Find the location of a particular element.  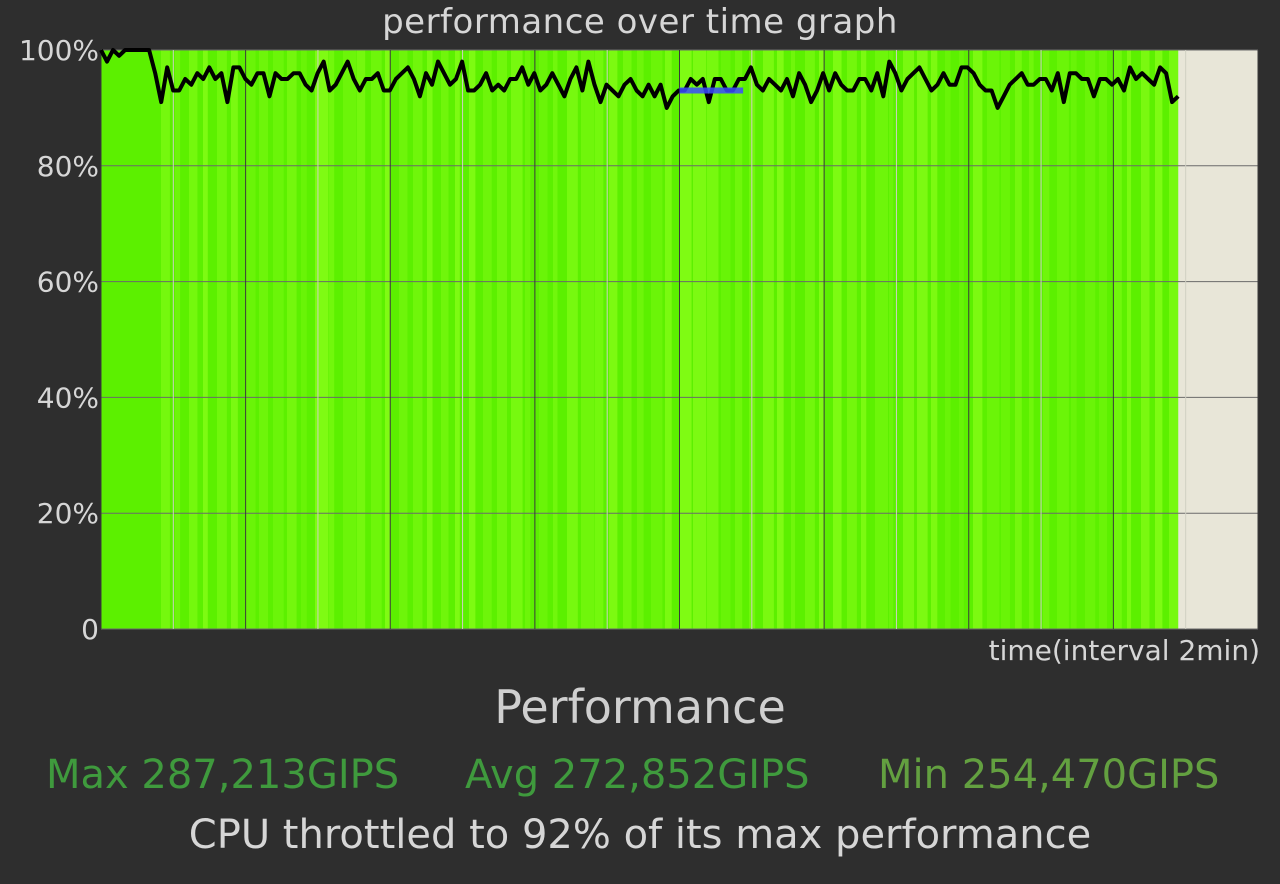

x-axis-label: time(interval 2min) is located at coordinates (1124, 650).